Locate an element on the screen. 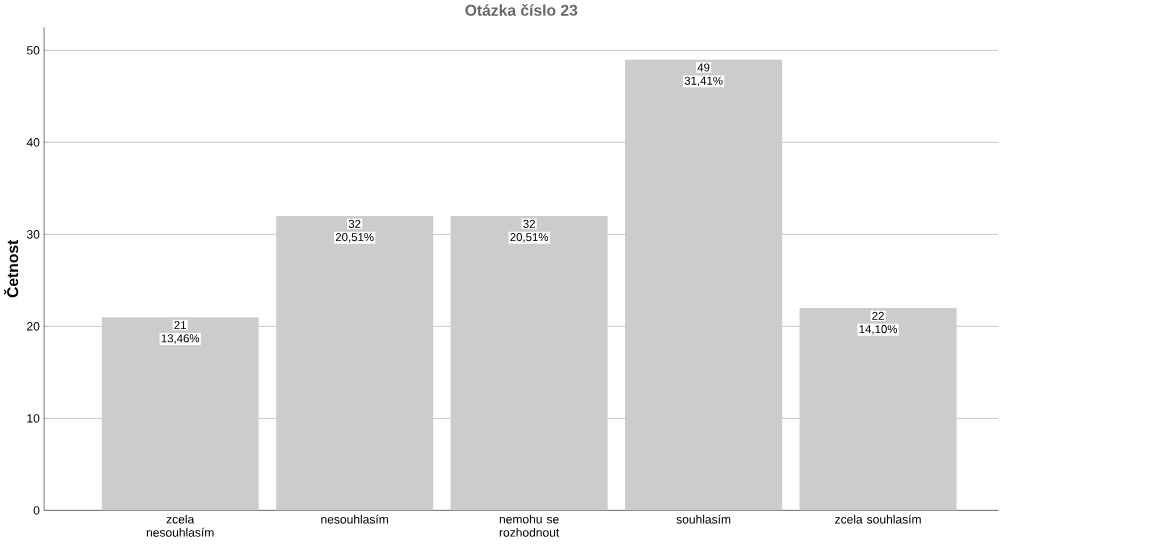  annotation: 31,41% is located at coordinates (703, 81).